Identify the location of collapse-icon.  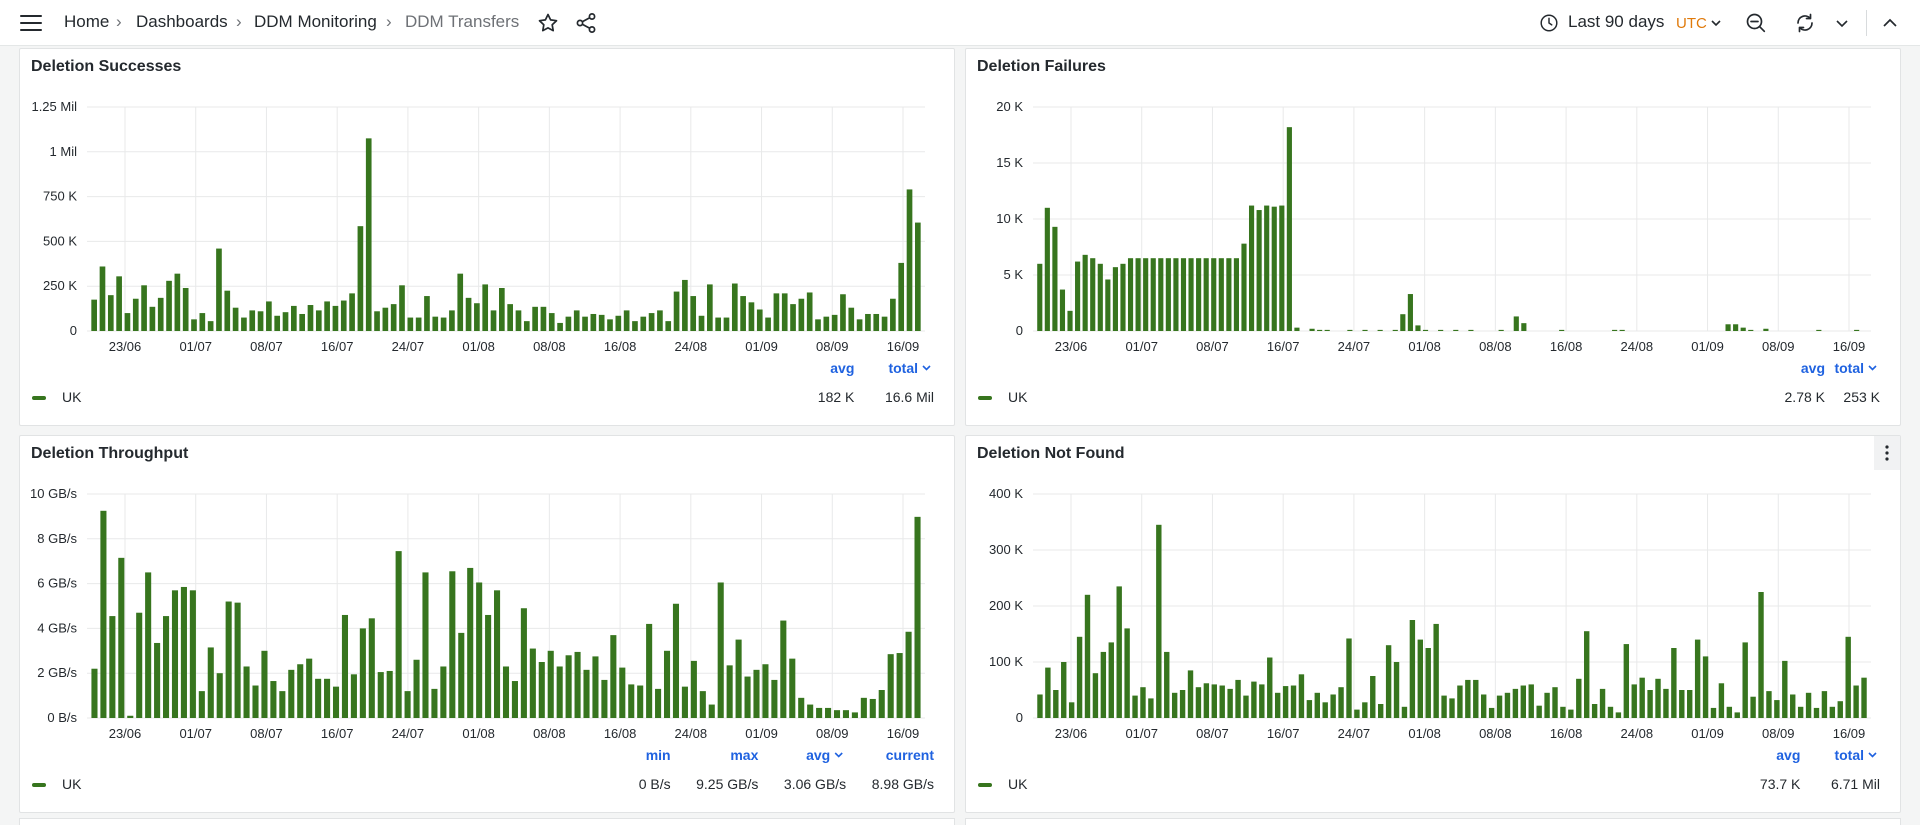
(1890, 23).